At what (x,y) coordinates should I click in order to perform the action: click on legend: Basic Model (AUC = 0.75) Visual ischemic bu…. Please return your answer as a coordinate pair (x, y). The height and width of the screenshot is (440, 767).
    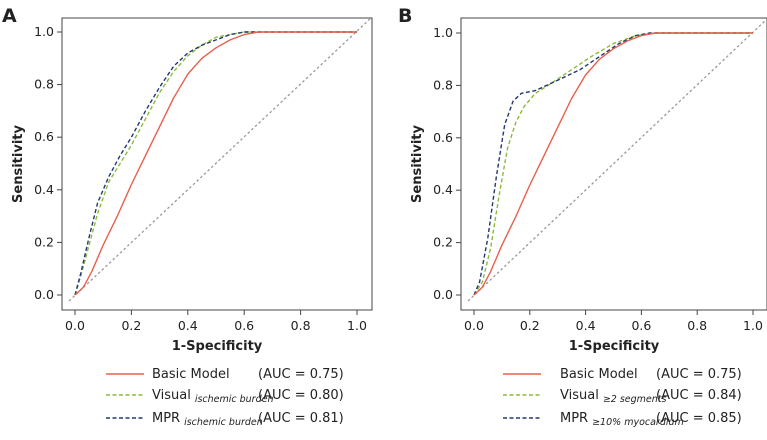
    Looking at the image, I should click on (225, 397).